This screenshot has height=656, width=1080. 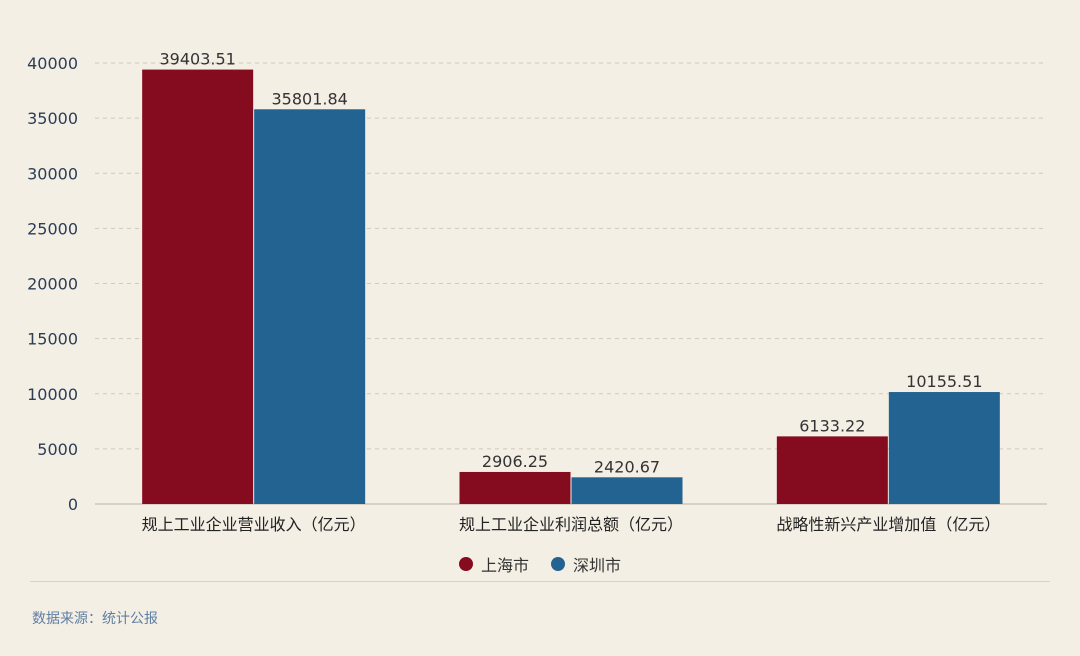 What do you see at coordinates (597, 565) in the screenshot?
I see `legend-label-shenzhen: 深圳市` at bounding box center [597, 565].